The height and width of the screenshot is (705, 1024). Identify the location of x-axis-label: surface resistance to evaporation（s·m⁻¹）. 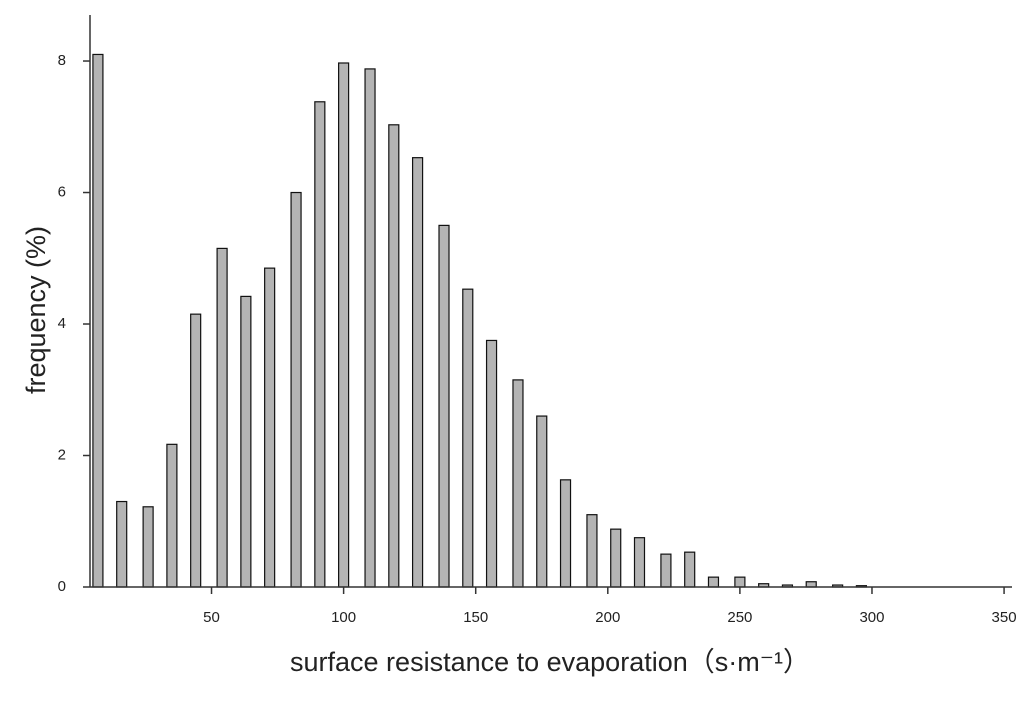
(550, 662).